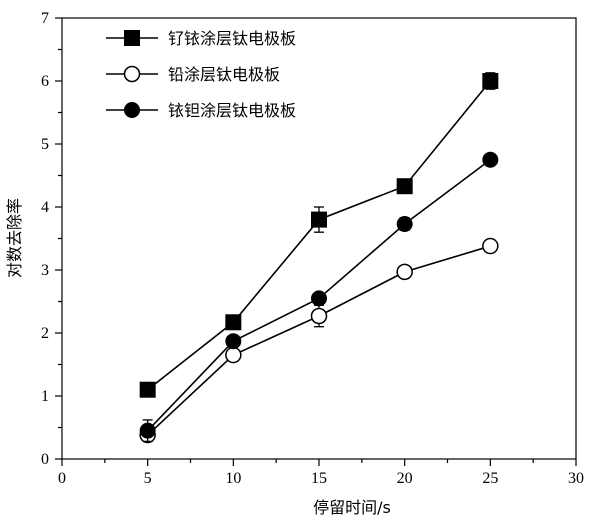 The width and height of the screenshot is (593, 524). Describe the element at coordinates (576, 478) in the screenshot. I see `x-tick-label: 30` at that location.